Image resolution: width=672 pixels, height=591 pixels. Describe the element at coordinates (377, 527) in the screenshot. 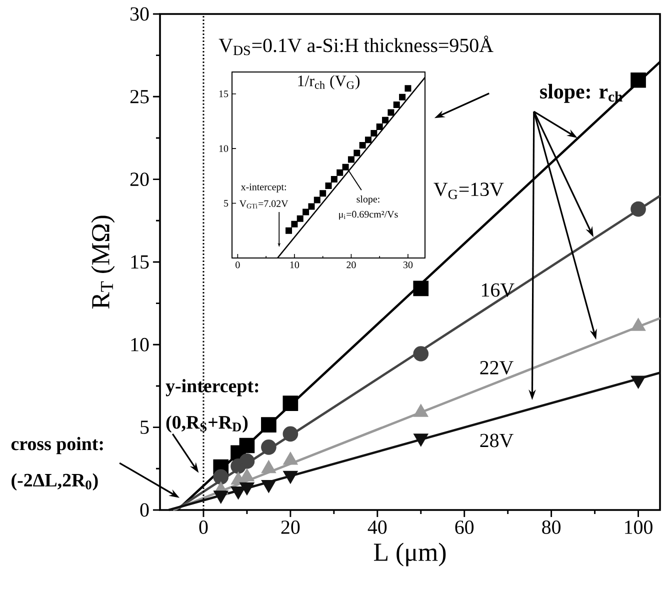

I see `x-tick-label: 40` at that location.